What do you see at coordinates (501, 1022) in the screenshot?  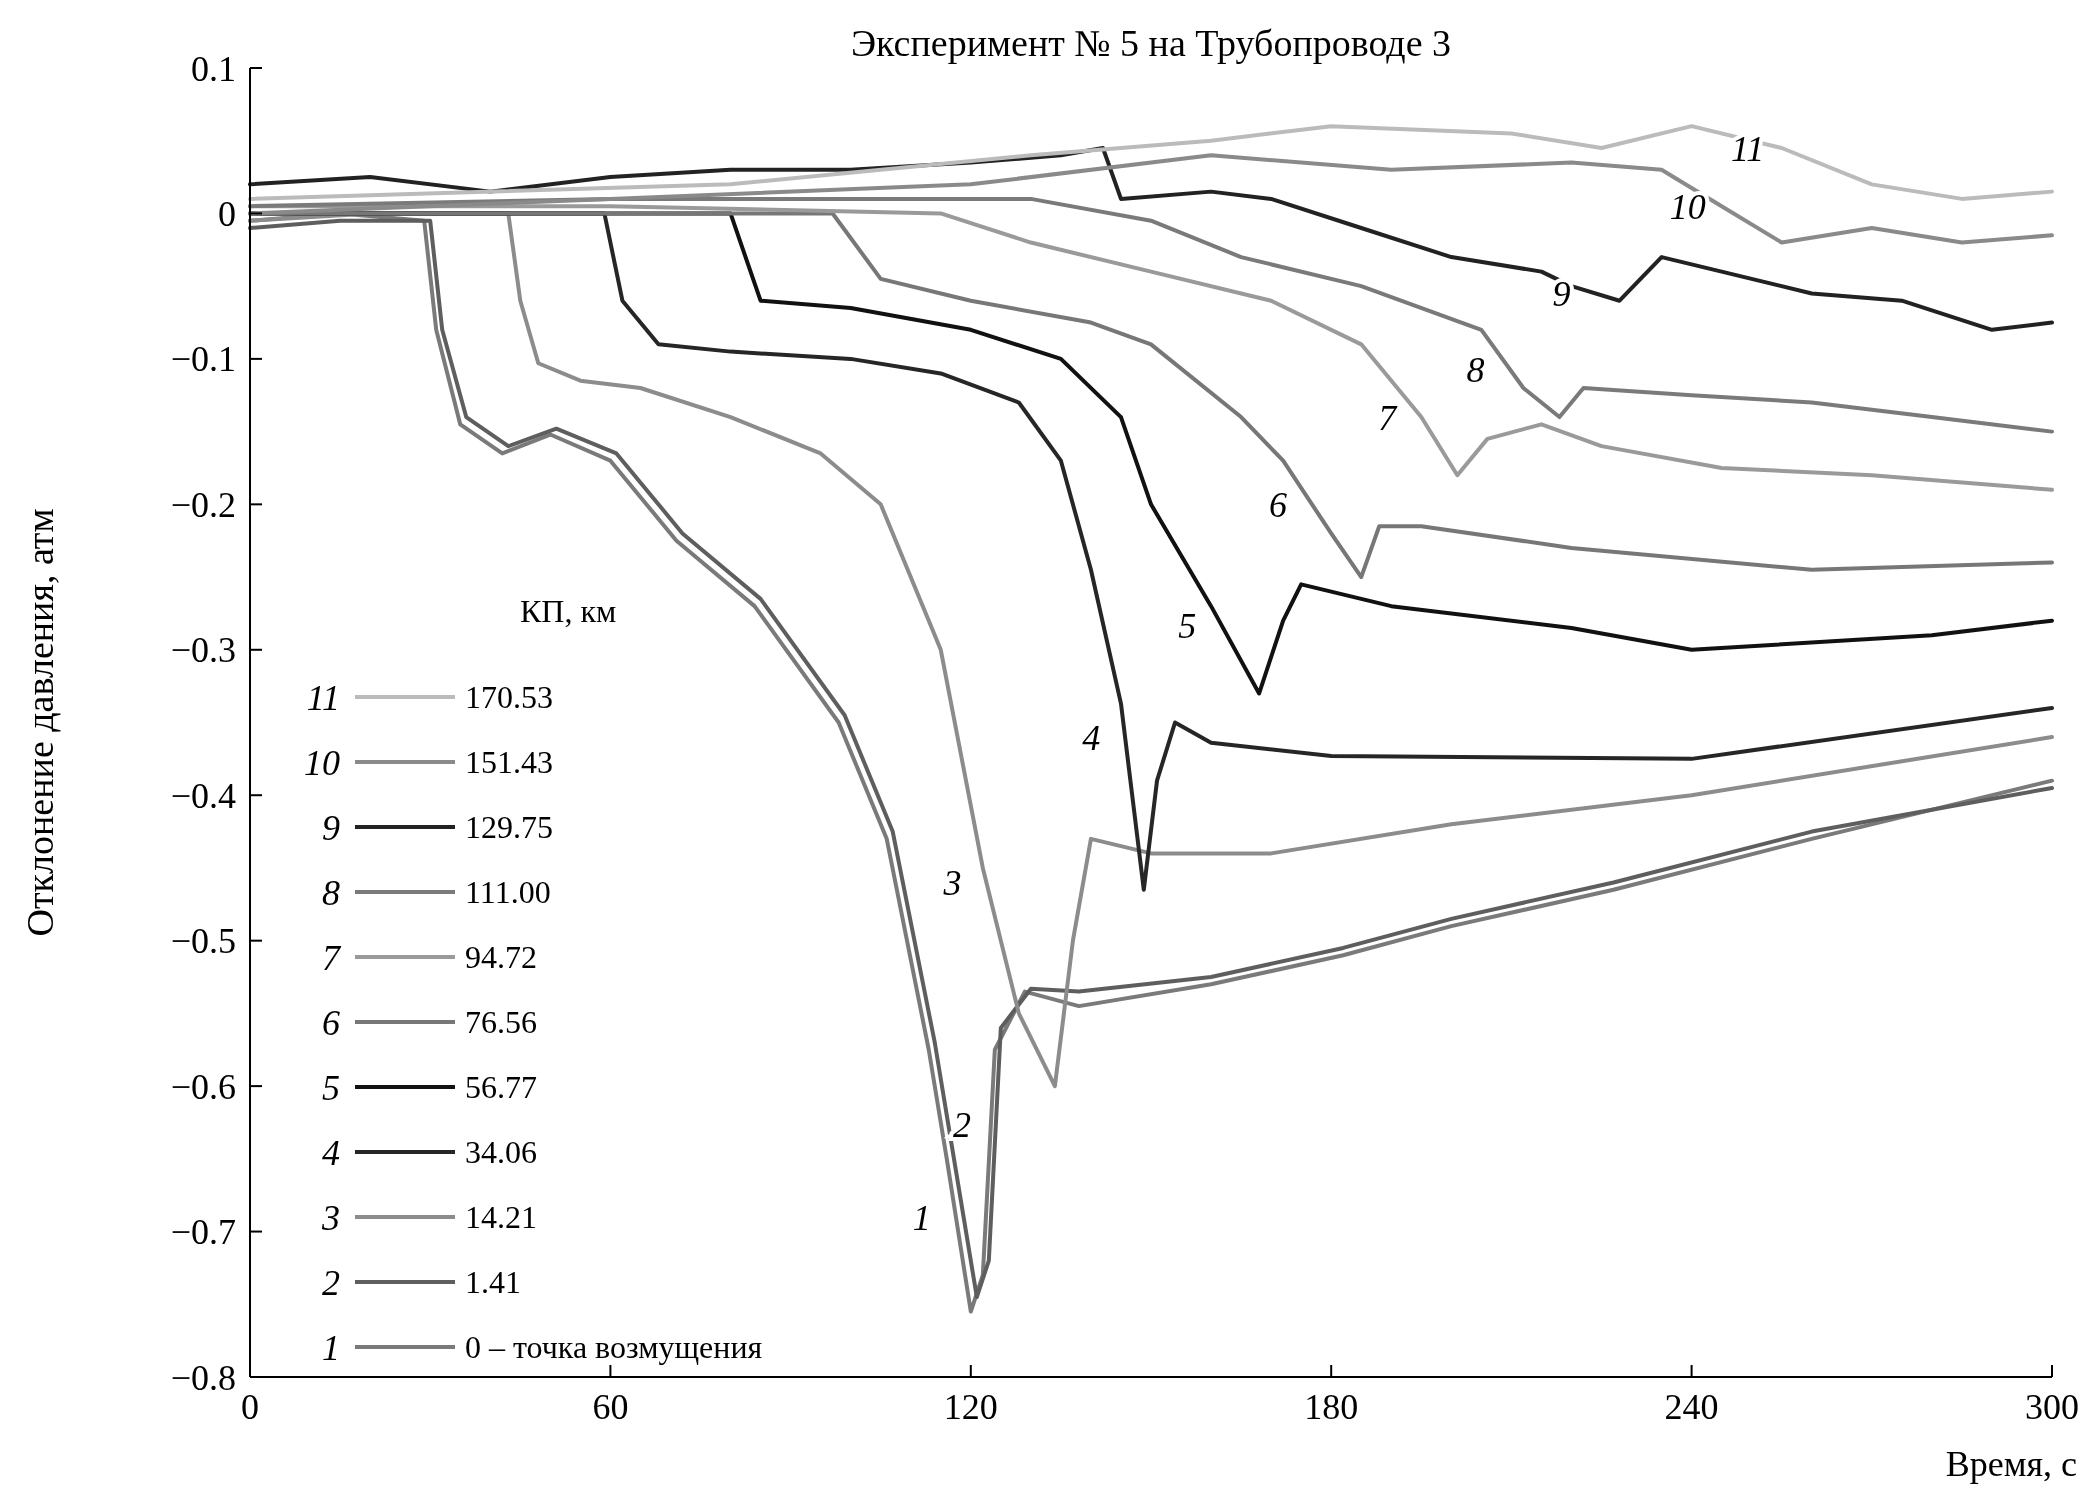 I see `legend-label: 76.56` at bounding box center [501, 1022].